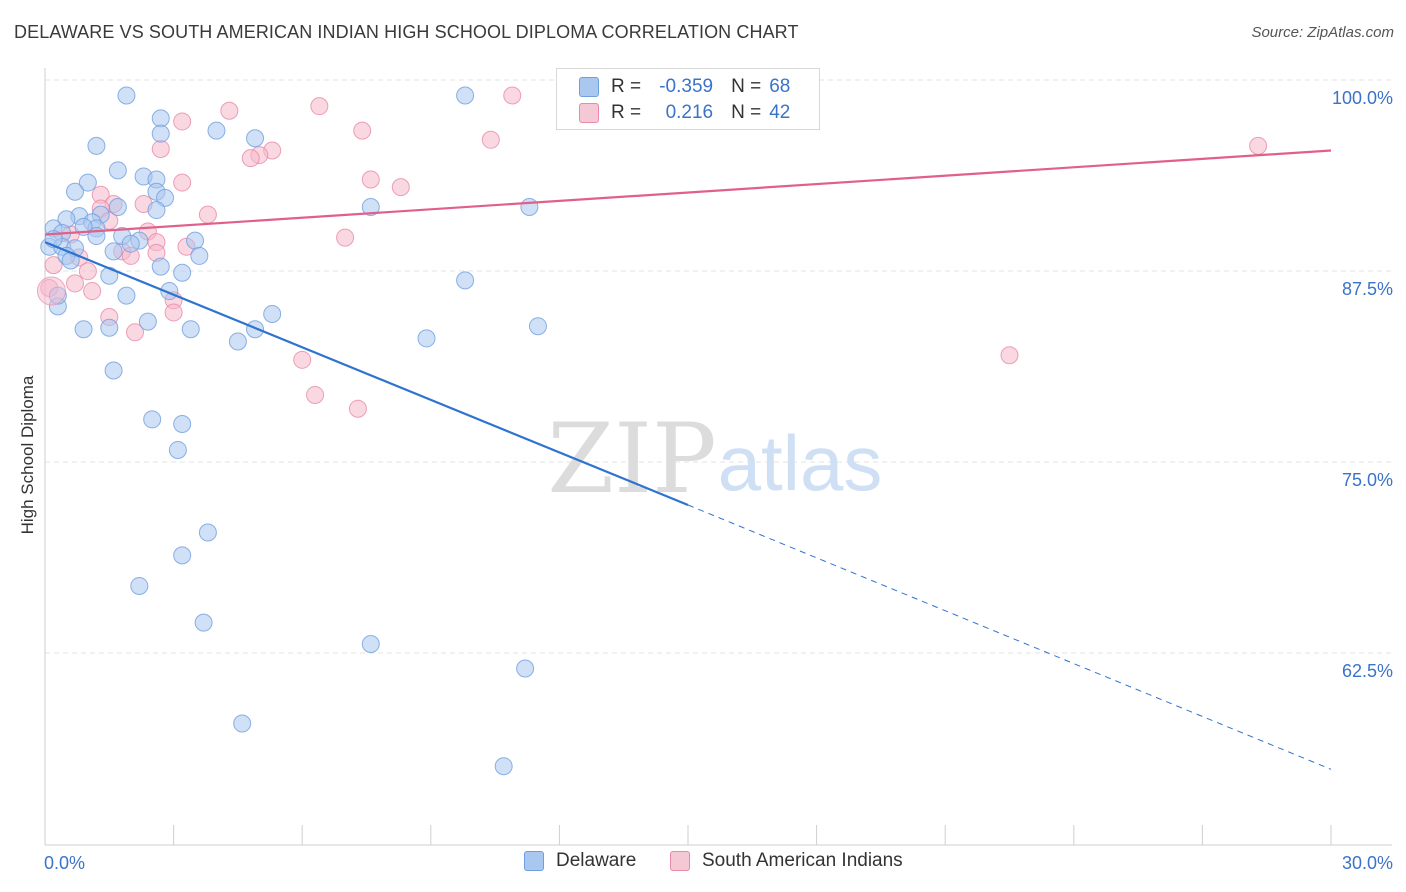 Image resolution: width=1406 pixels, height=892 pixels. What do you see at coordinates (1367, 289) in the screenshot?
I see `y-tick-label: 87.5%` at bounding box center [1367, 289].